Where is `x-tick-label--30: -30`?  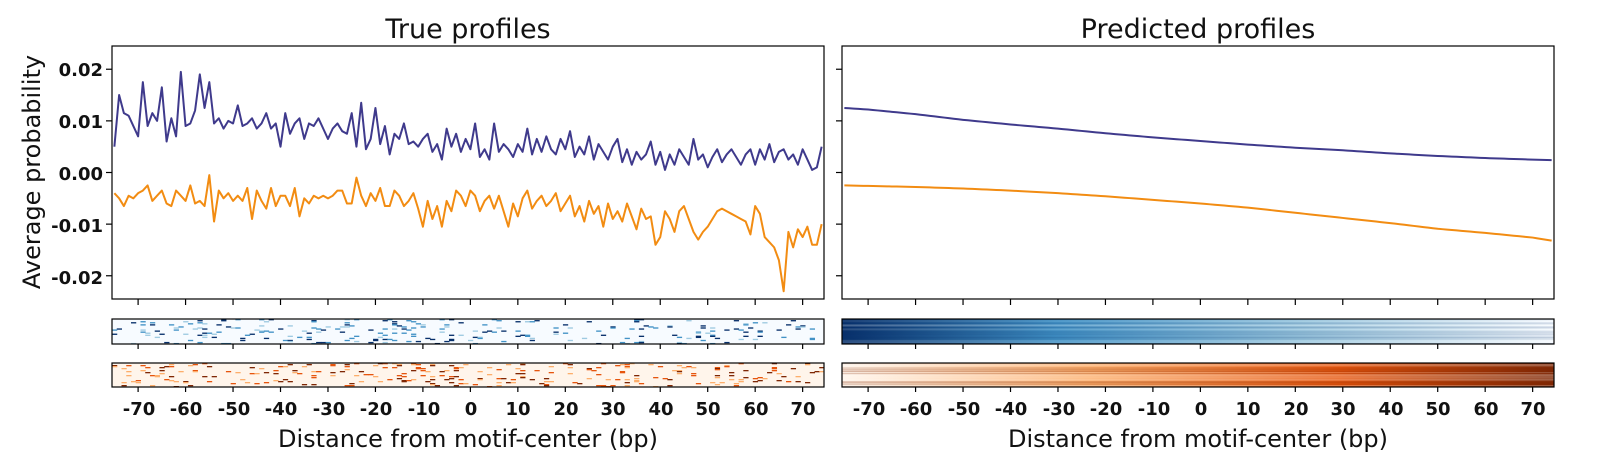 x-tick-label--30: -30 is located at coordinates (1059, 409).